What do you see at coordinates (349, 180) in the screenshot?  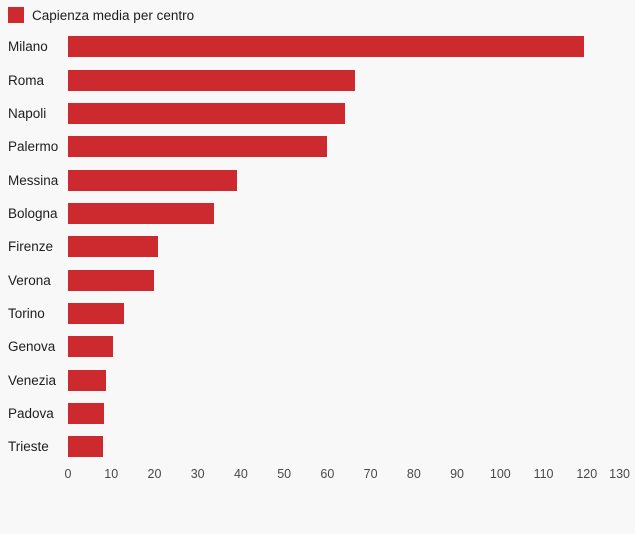 I see `bar-track: 39,1` at bounding box center [349, 180].